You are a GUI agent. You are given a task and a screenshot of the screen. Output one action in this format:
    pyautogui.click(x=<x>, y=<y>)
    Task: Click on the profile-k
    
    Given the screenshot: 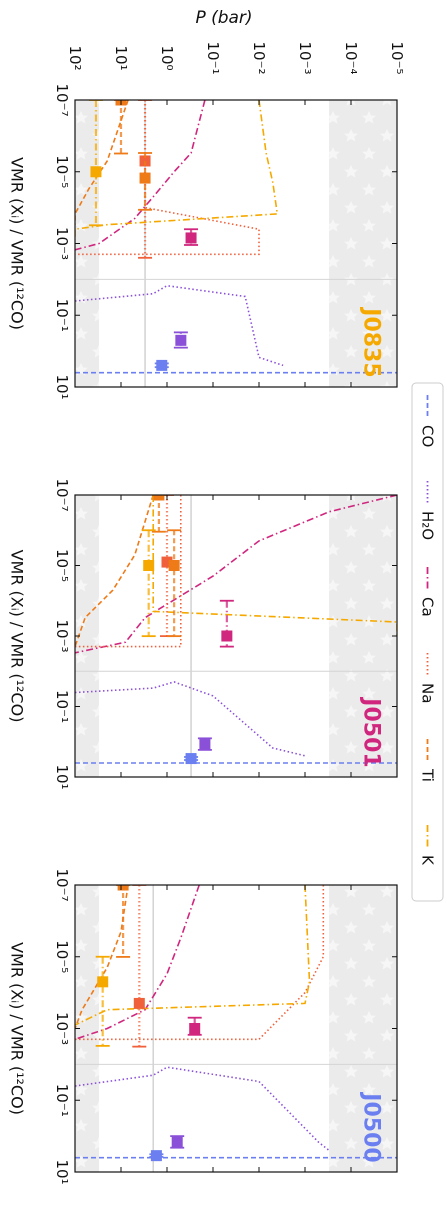 What is the action you would take?
    pyautogui.click(x=192, y=955)
    